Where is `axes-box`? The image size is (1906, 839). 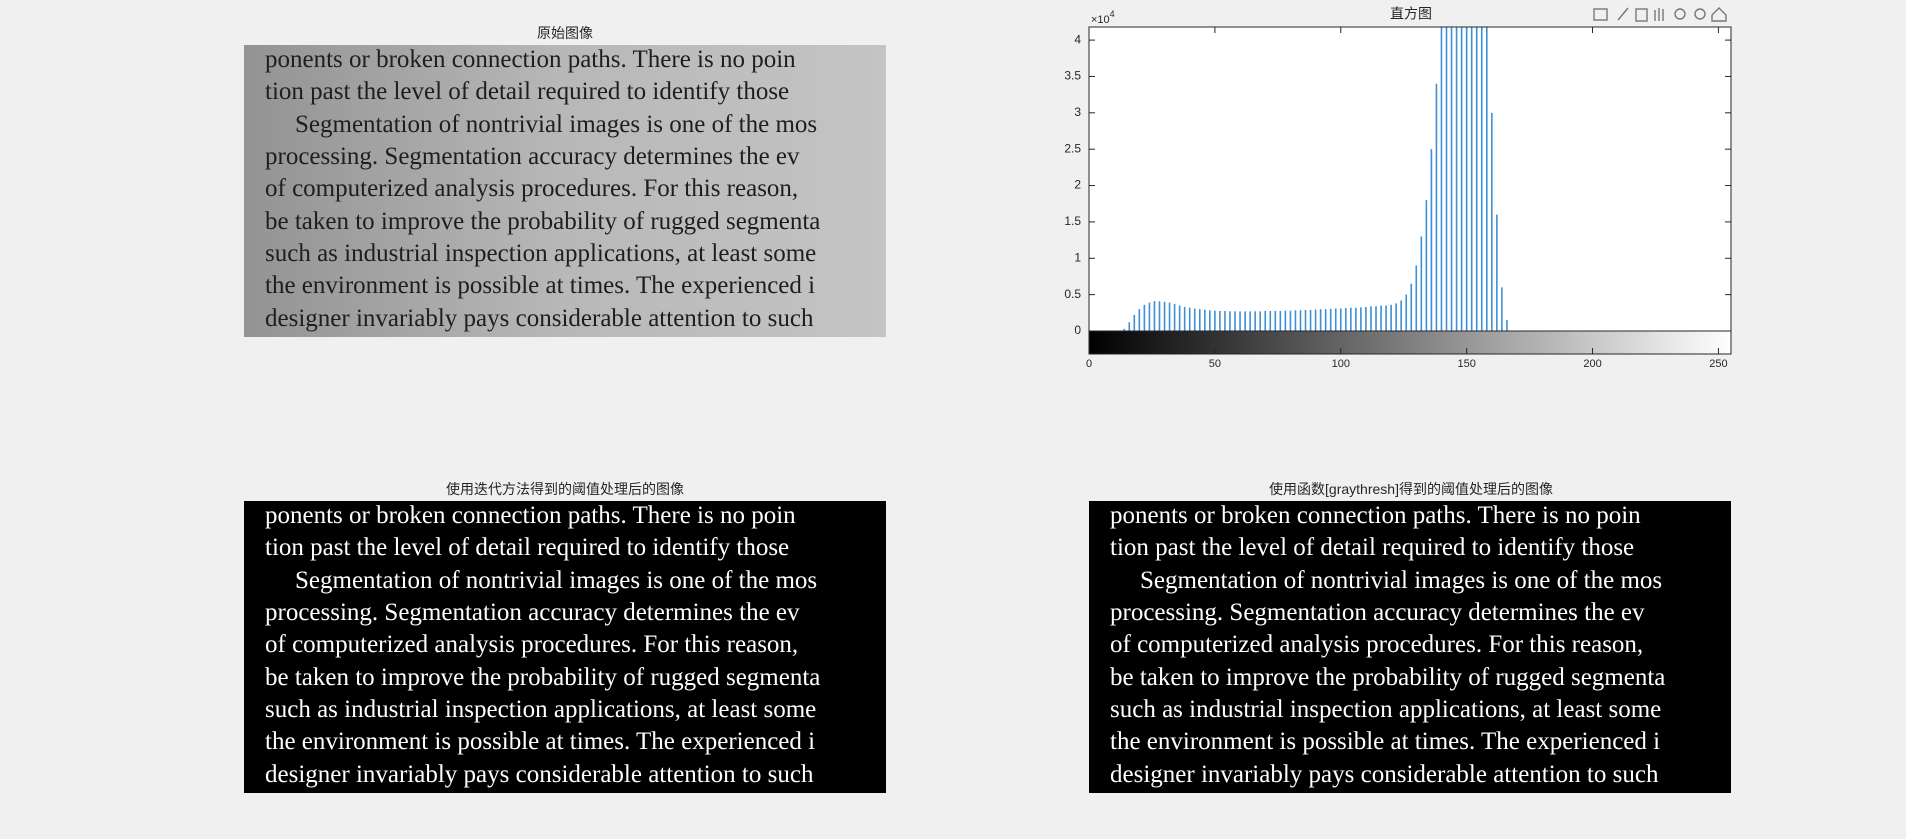
axes-box is located at coordinates (1410, 179).